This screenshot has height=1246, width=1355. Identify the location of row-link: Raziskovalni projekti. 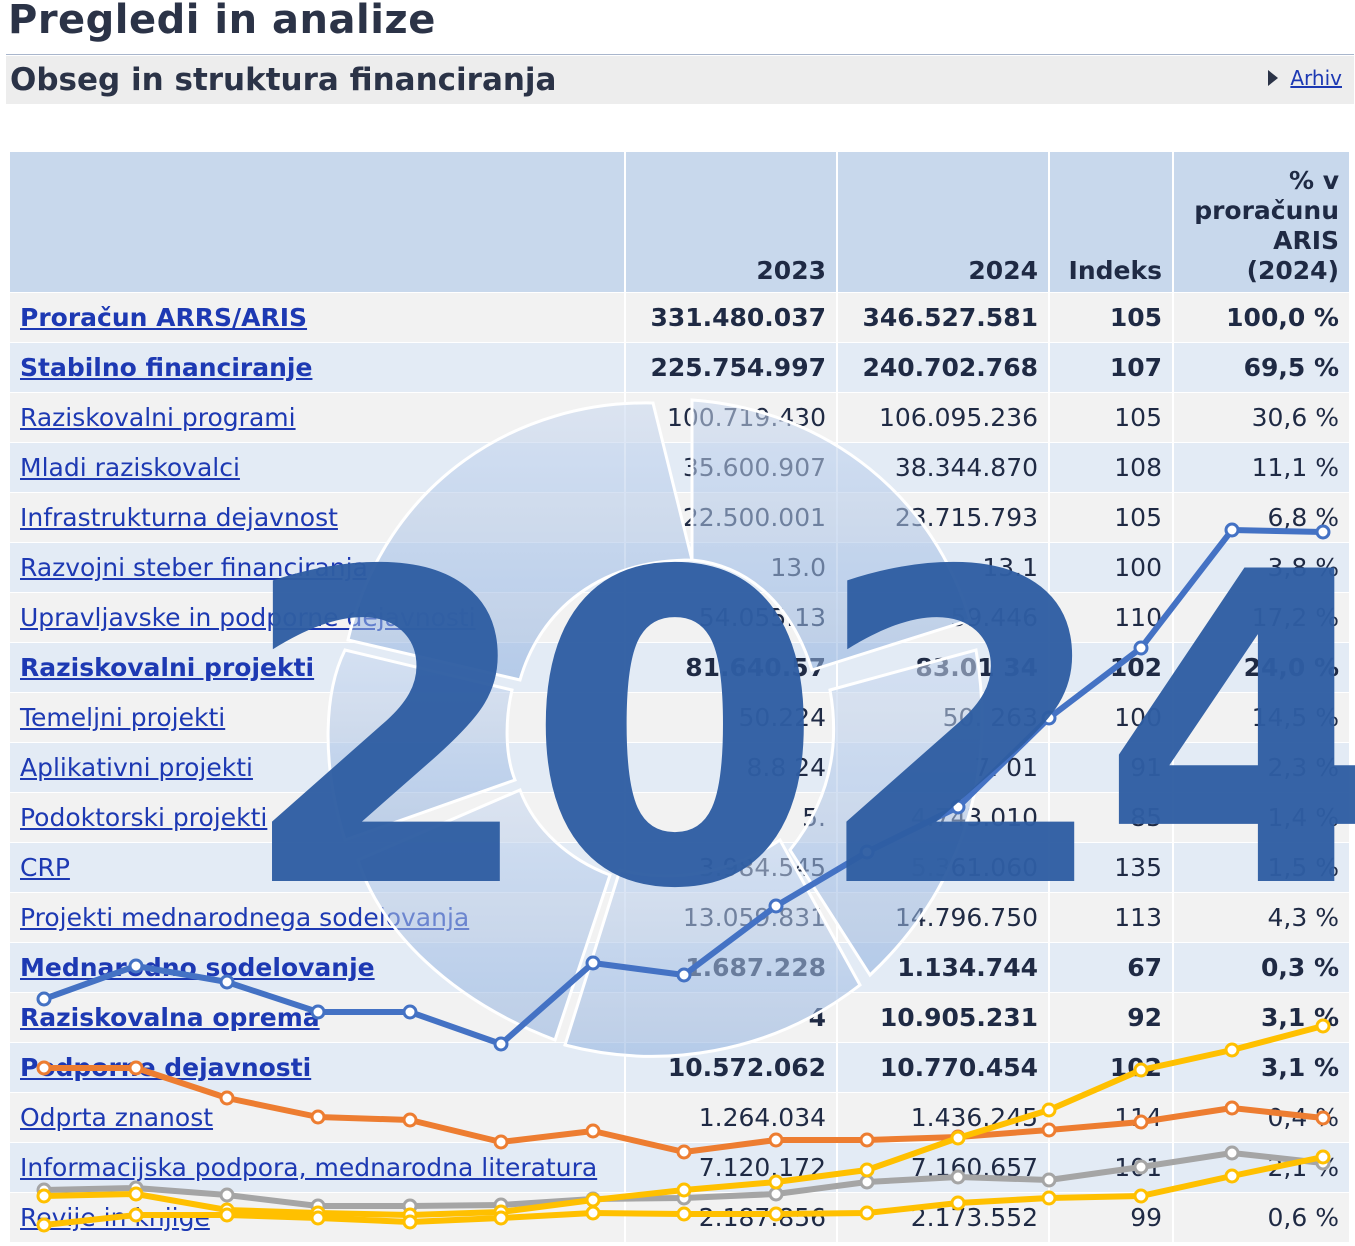
(167, 667).